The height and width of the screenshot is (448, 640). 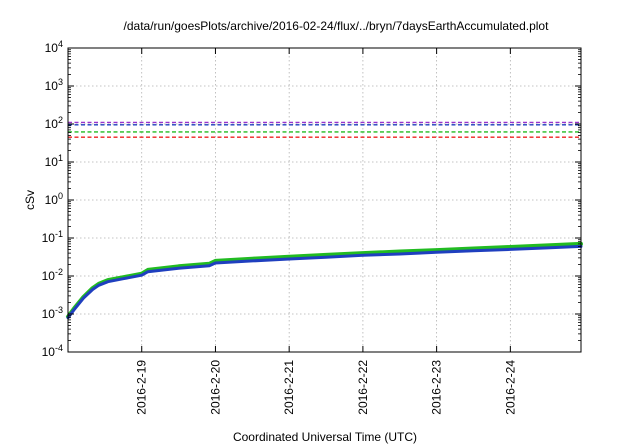 I want to click on x-tick-label: 2016-2-20, so click(x=215, y=387).